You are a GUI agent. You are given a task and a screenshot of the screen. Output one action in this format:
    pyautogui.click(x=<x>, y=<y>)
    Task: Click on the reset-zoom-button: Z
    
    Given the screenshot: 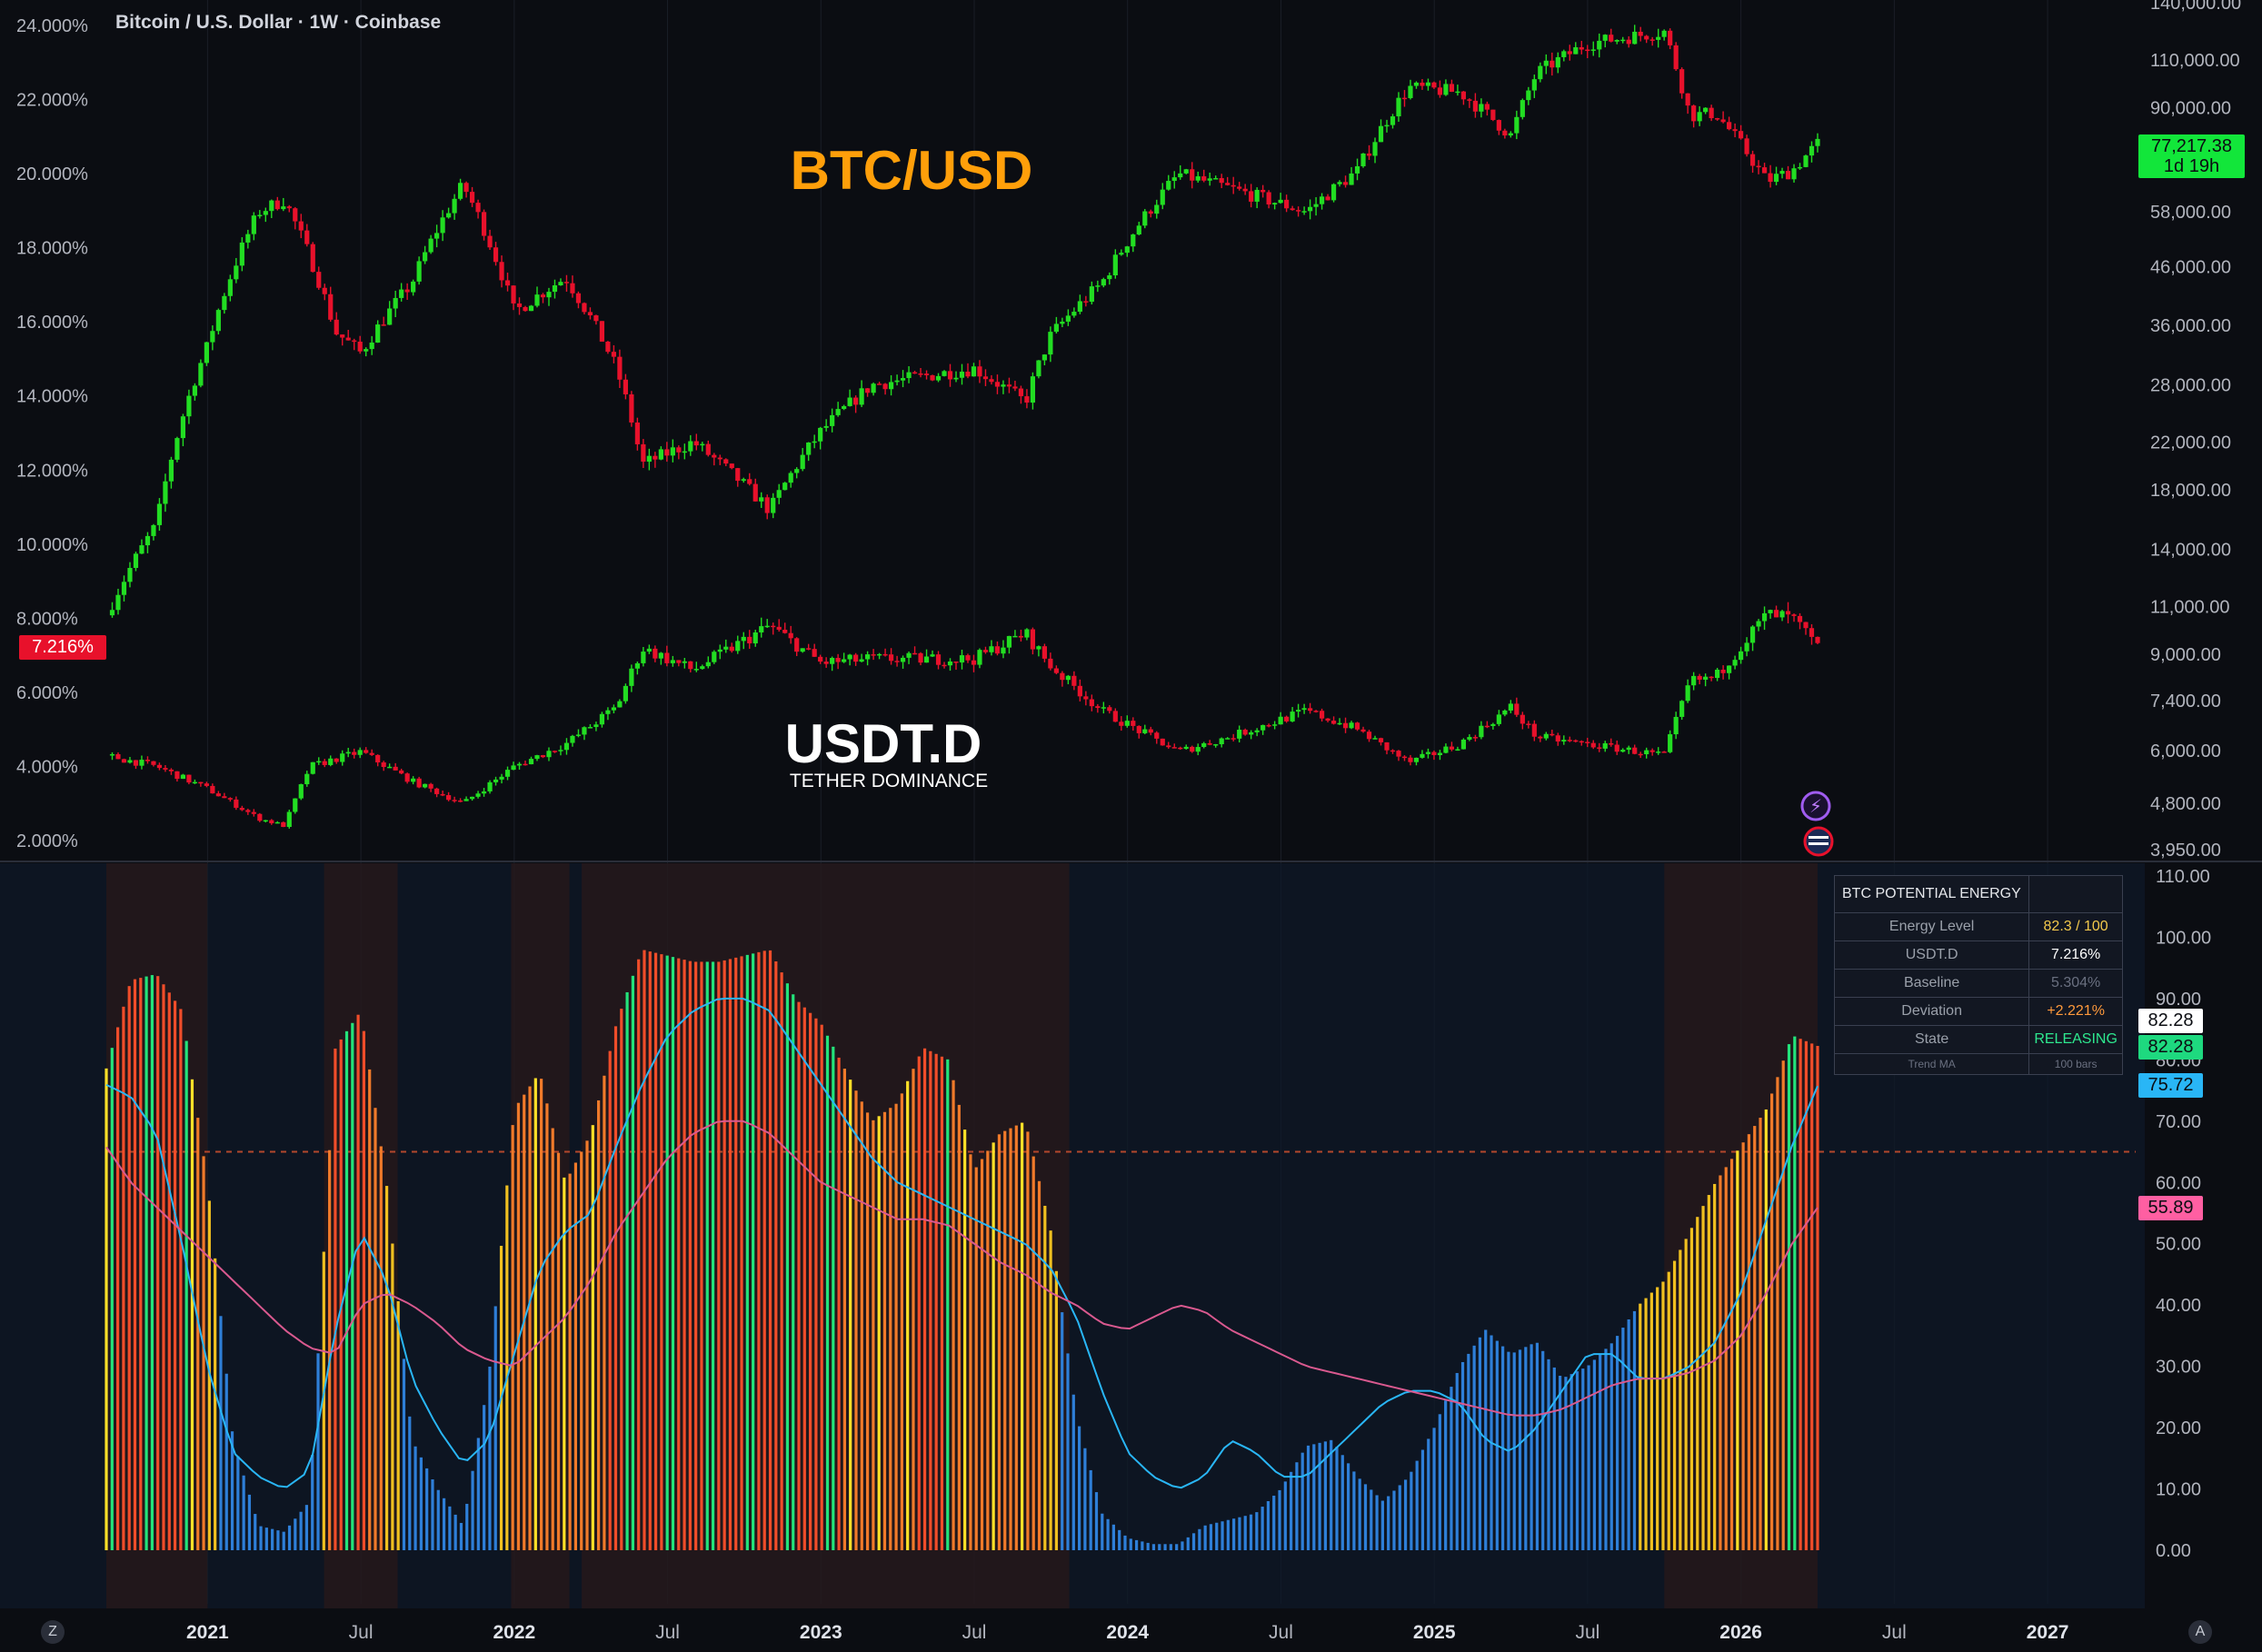 What is the action you would take?
    pyautogui.click(x=53, y=1632)
    